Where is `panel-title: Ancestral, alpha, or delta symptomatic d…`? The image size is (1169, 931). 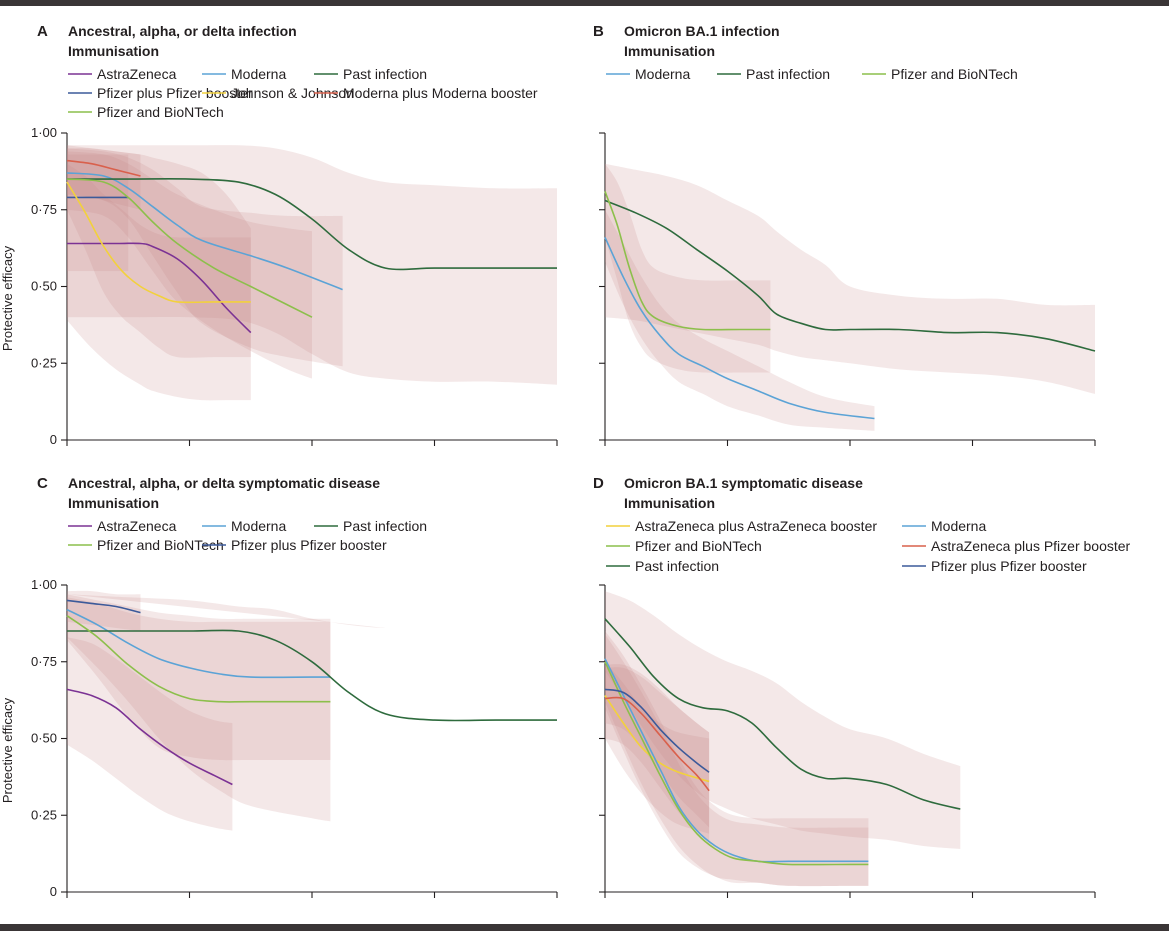
panel-title: Ancestral, alpha, or delta symptomatic d… is located at coordinates (224, 483).